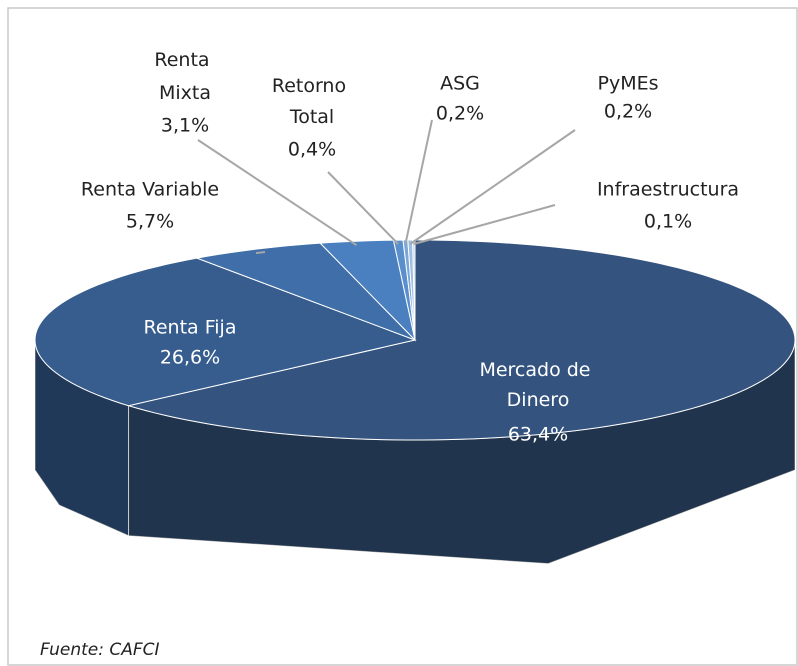 The width and height of the screenshot is (798, 666). What do you see at coordinates (628, 84) in the screenshot?
I see `slice-label: PyMEs` at bounding box center [628, 84].